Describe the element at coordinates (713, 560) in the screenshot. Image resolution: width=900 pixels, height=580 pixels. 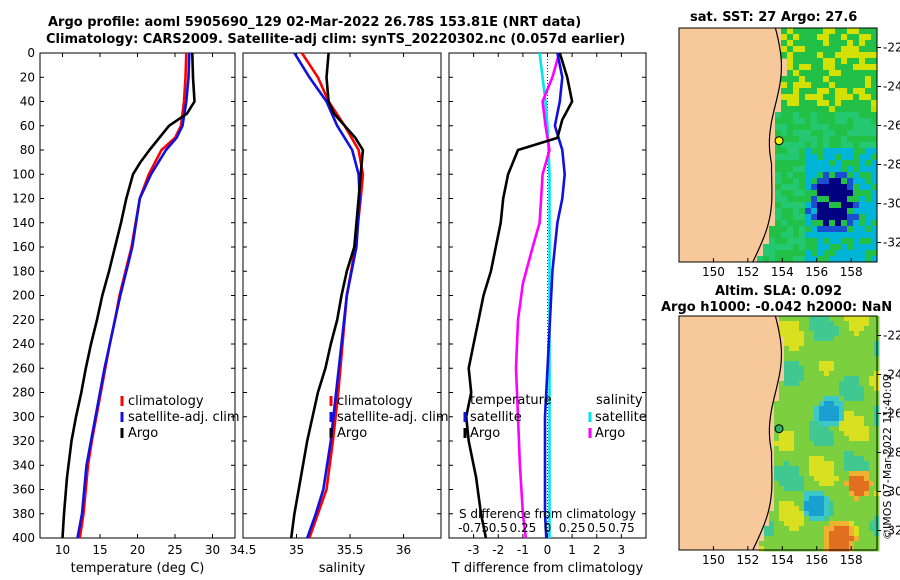
I see `sla-map-lon-label: 150` at that location.